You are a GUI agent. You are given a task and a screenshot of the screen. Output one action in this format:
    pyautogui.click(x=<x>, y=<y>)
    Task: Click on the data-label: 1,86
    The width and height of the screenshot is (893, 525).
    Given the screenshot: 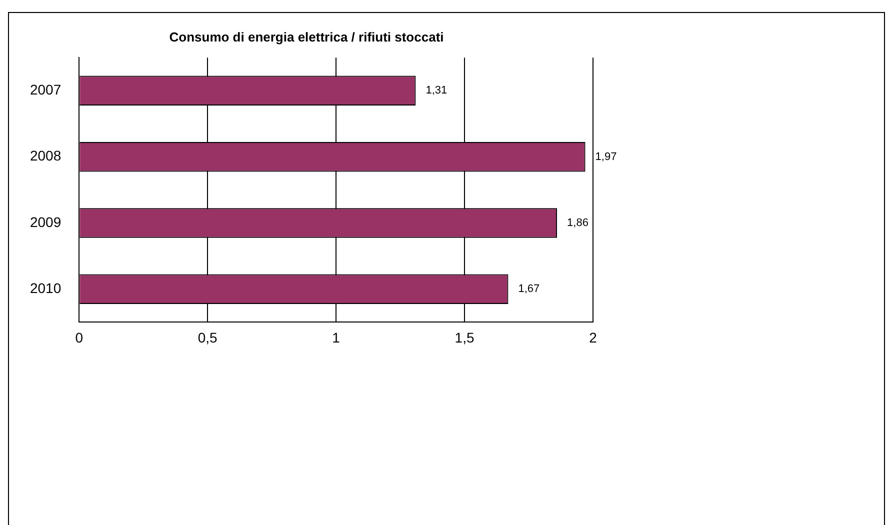 What is the action you would take?
    pyautogui.click(x=577, y=223)
    